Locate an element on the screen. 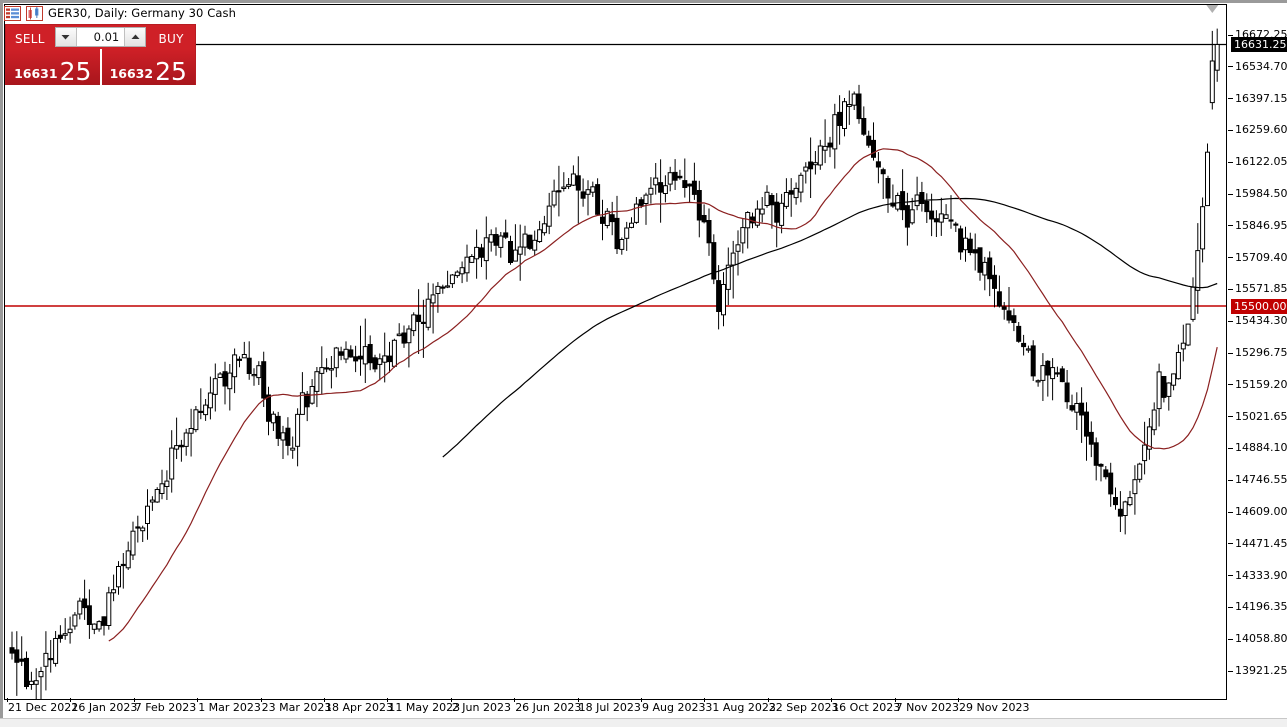  price-tick-label: 14609.00 is located at coordinates (1257, 511).